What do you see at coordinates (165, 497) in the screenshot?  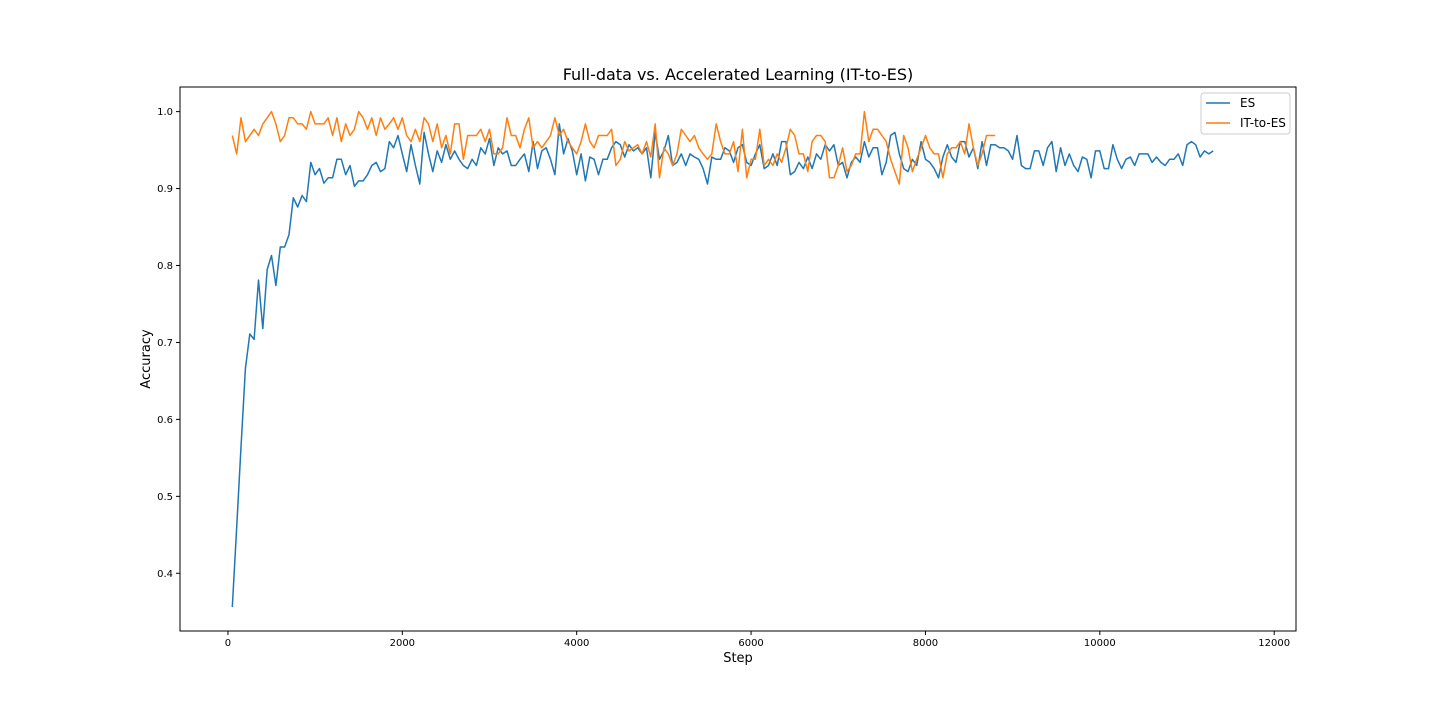 I see `y-tick-label: 0.5` at bounding box center [165, 497].